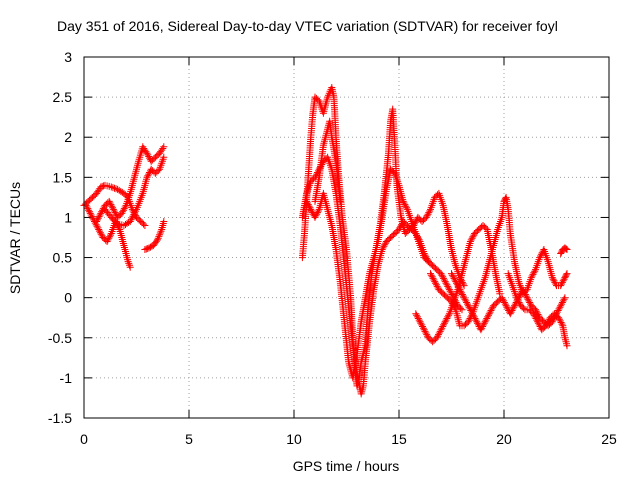 The height and width of the screenshot is (480, 640). Describe the element at coordinates (63, 97) in the screenshot. I see `y-tick-label: 2.5` at that location.